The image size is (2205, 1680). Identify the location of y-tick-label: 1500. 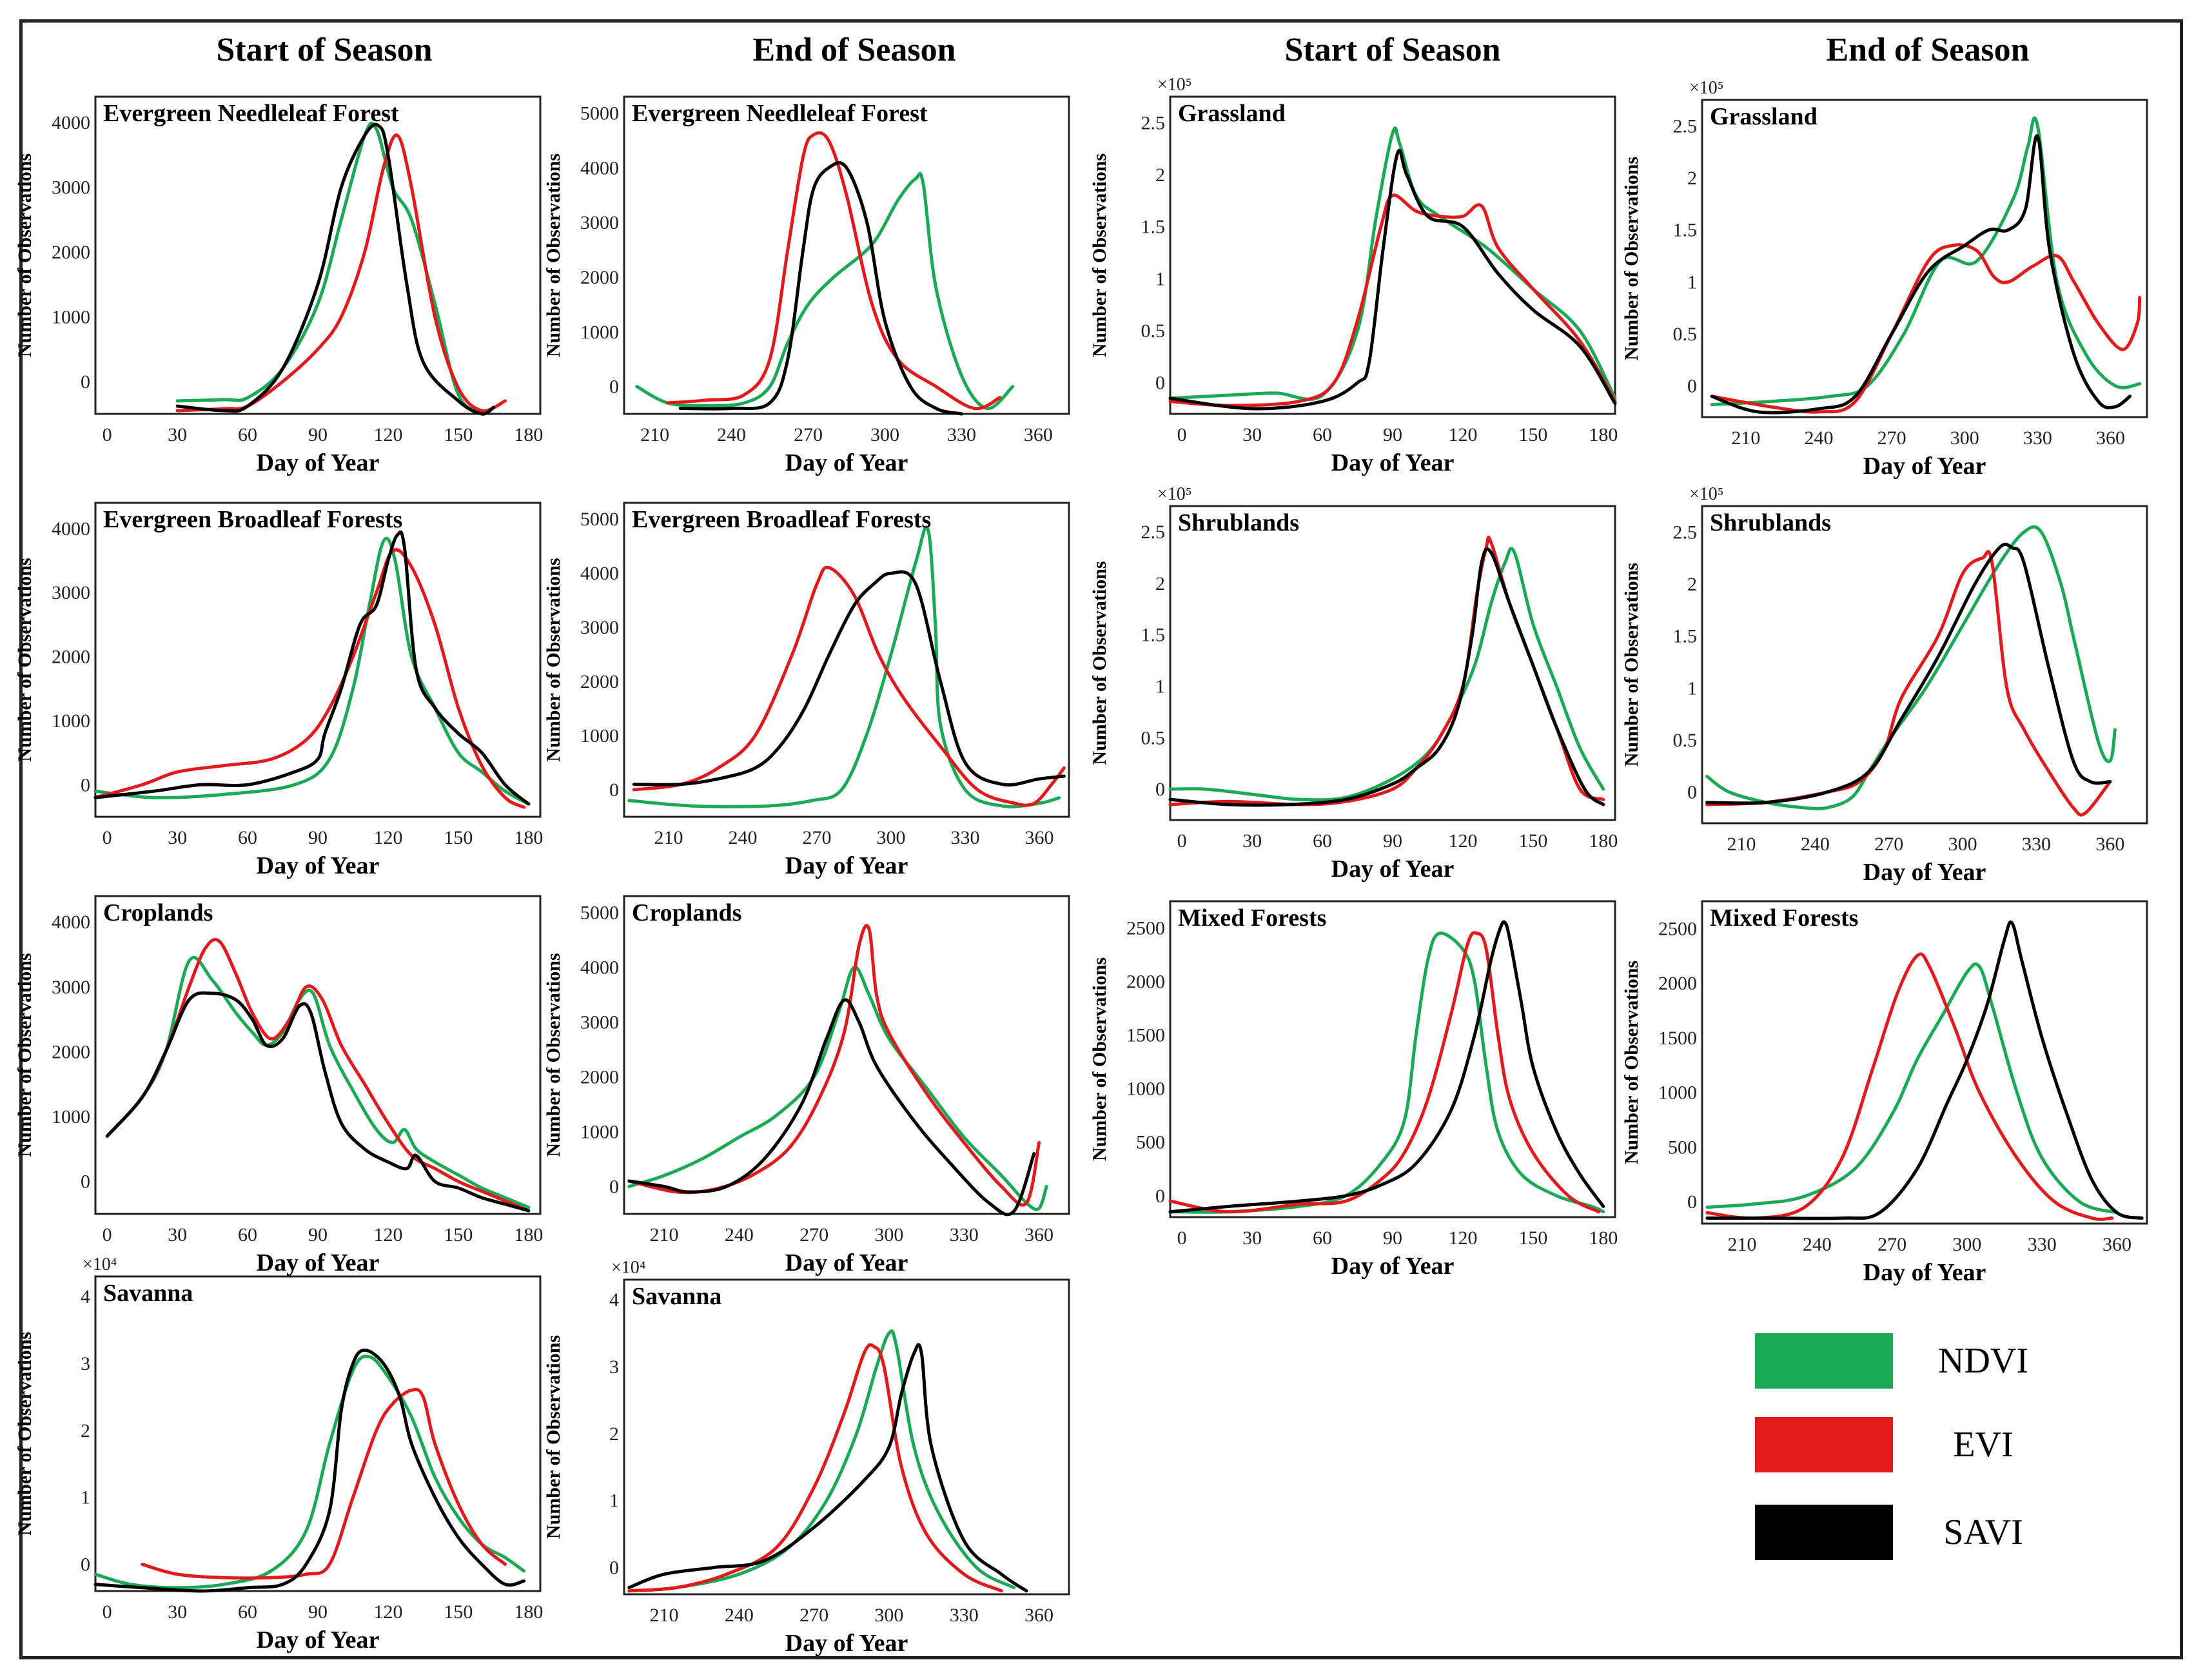
(1145, 1035).